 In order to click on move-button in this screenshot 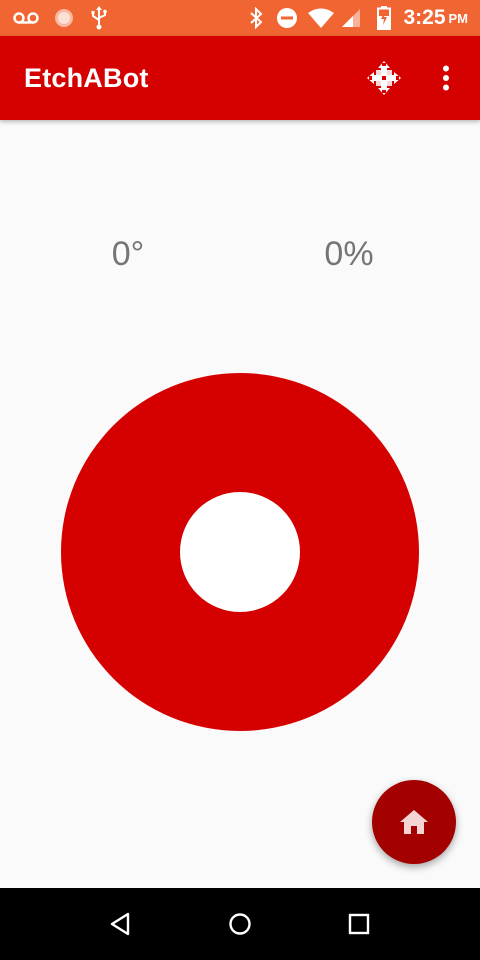, I will do `click(384, 78)`.